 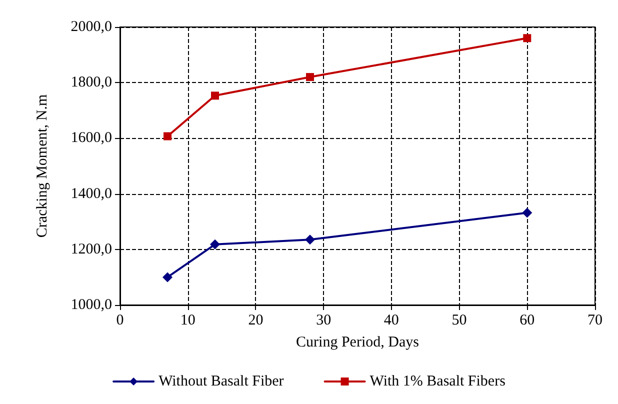 What do you see at coordinates (358, 342) in the screenshot?
I see `x-axis-title: Curing Period, Days` at bounding box center [358, 342].